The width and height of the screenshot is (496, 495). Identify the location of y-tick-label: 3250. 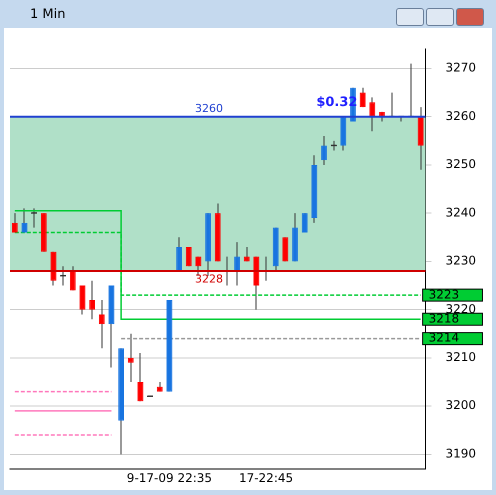
(460, 164).